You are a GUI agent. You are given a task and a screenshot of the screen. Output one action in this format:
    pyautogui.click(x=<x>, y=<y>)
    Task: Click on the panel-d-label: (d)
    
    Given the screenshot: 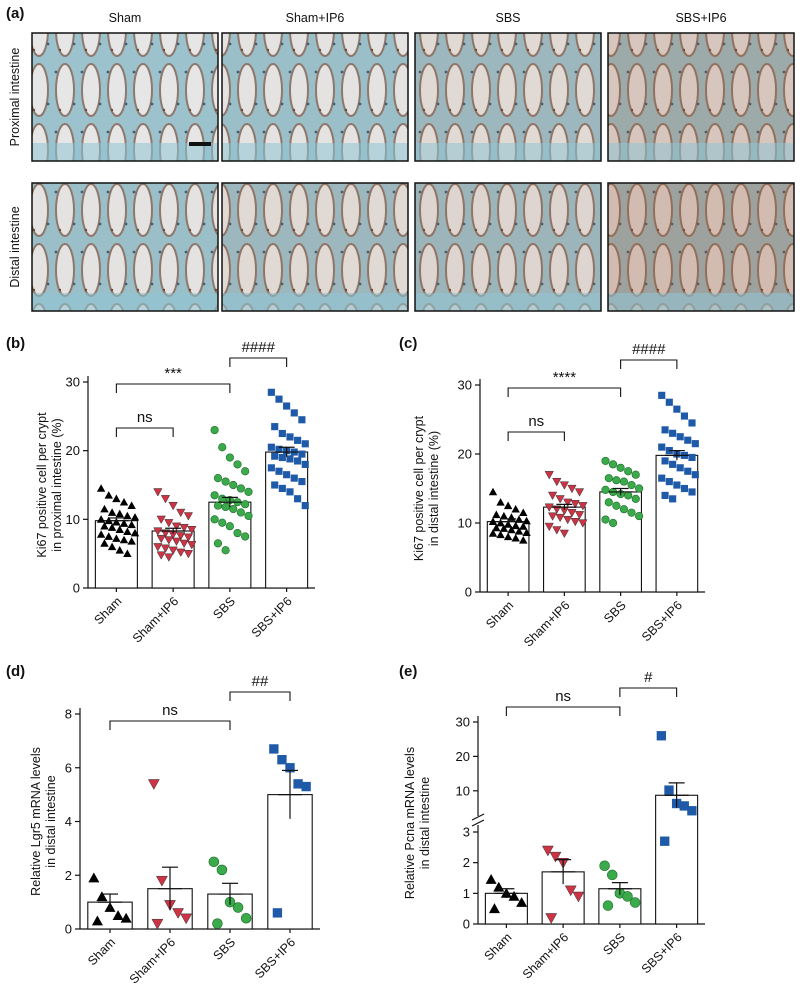 What is the action you would take?
    pyautogui.click(x=15, y=671)
    